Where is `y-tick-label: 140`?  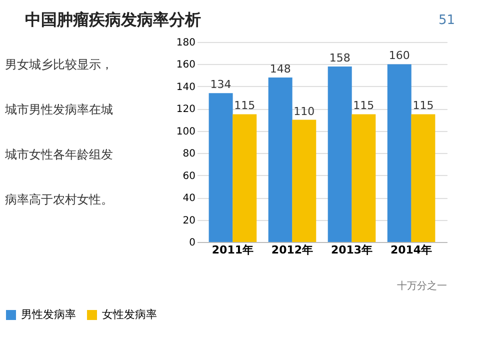 y-tick-label: 140 is located at coordinates (186, 87).